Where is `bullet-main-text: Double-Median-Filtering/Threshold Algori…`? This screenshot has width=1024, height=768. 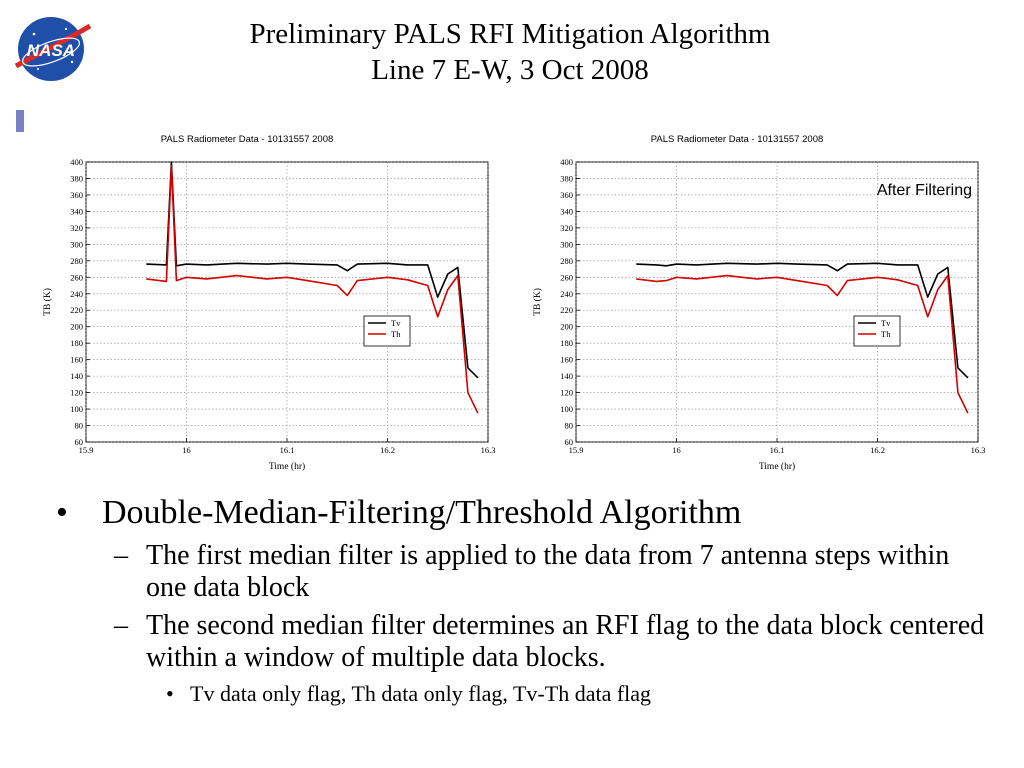
bullet-main-text: Double-Median-Filtering/Threshold Algori… is located at coordinates (422, 512).